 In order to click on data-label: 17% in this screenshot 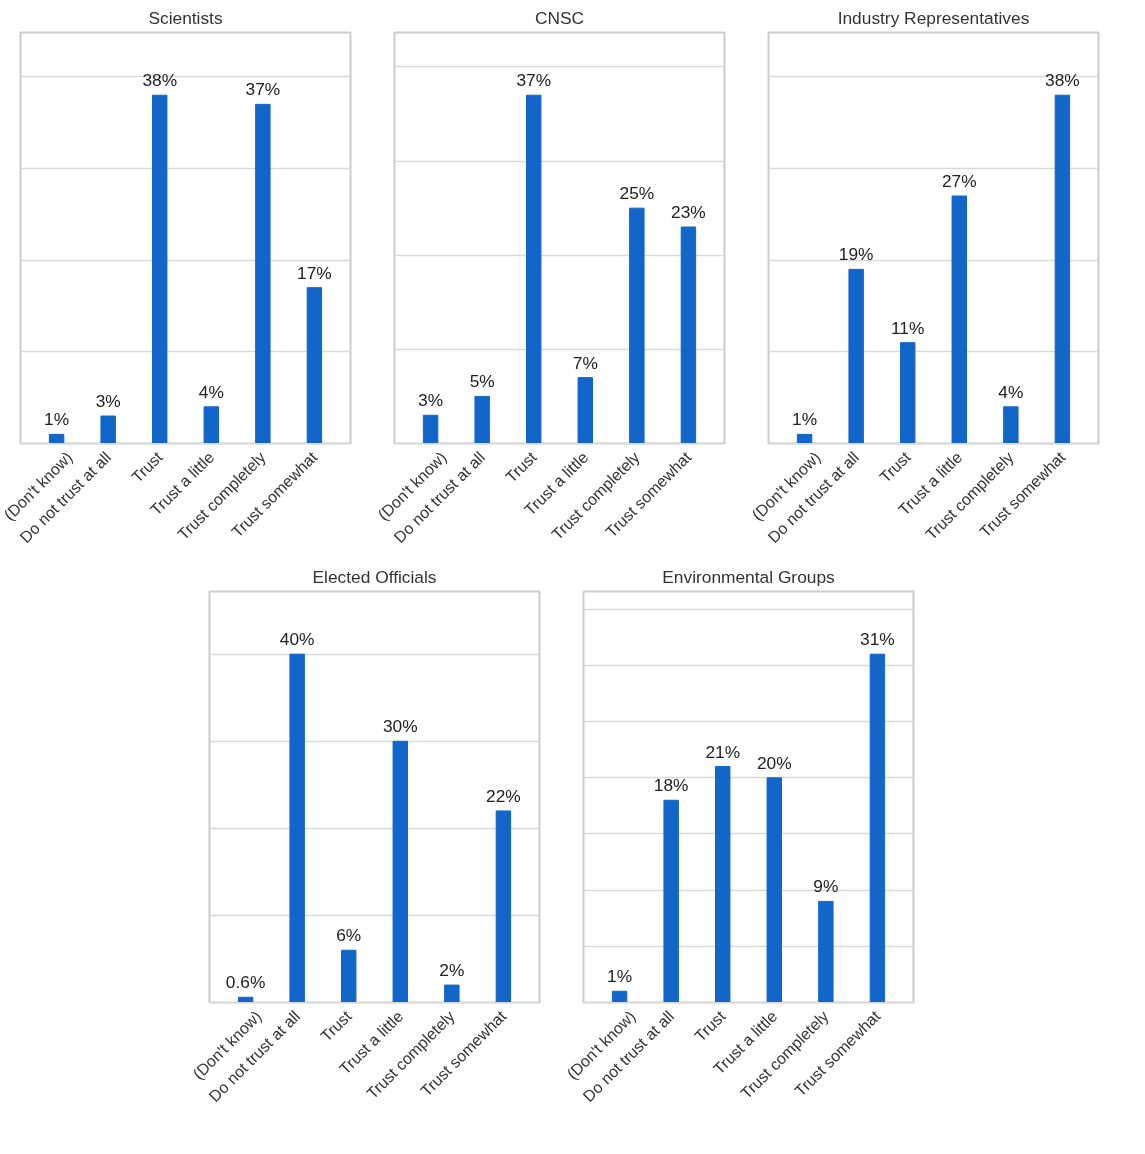, I will do `click(314, 272)`.